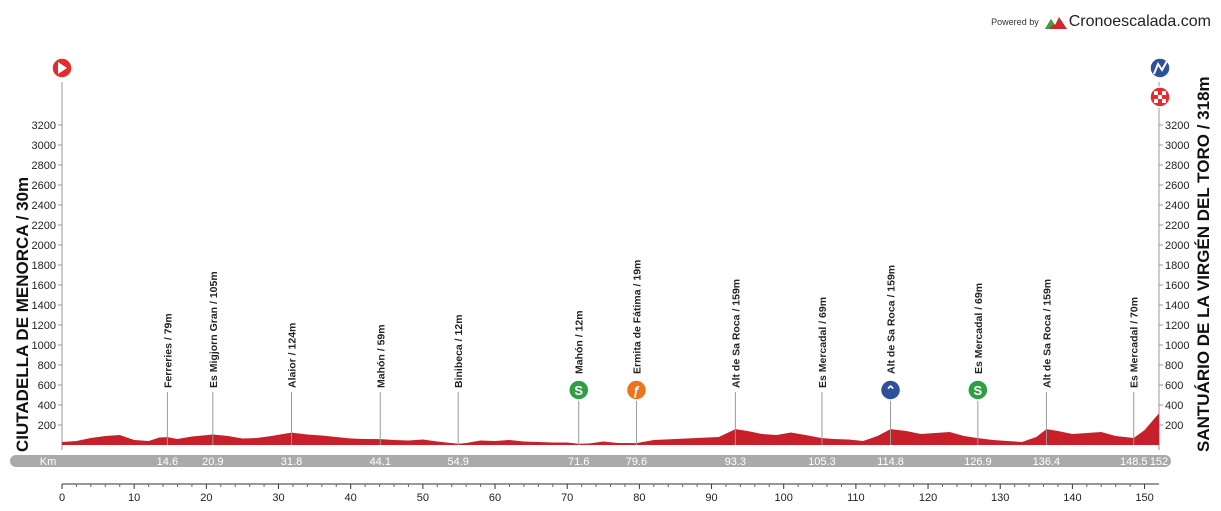 The height and width of the screenshot is (511, 1221). Describe the element at coordinates (1177, 346) in the screenshot. I see `y-tick-label-right: 1000` at that location.